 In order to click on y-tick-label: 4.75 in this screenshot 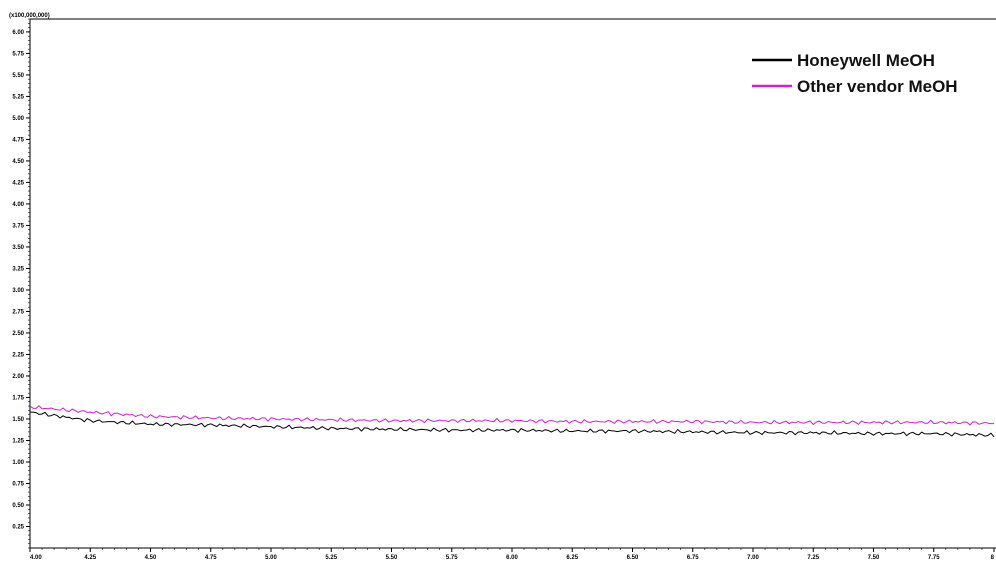, I will do `click(18, 140)`.